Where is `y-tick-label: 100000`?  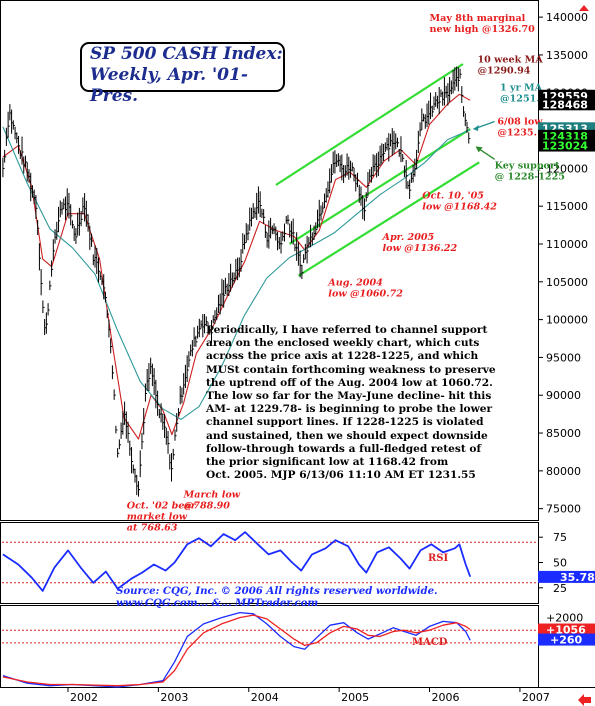 y-tick-label: 100000 is located at coordinates (567, 320).